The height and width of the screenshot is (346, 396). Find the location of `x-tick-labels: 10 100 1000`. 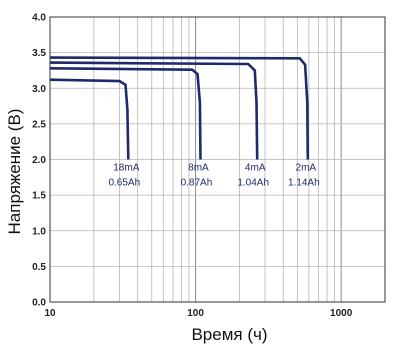

x-tick-labels: 10 100 1000 is located at coordinates (198, 313).